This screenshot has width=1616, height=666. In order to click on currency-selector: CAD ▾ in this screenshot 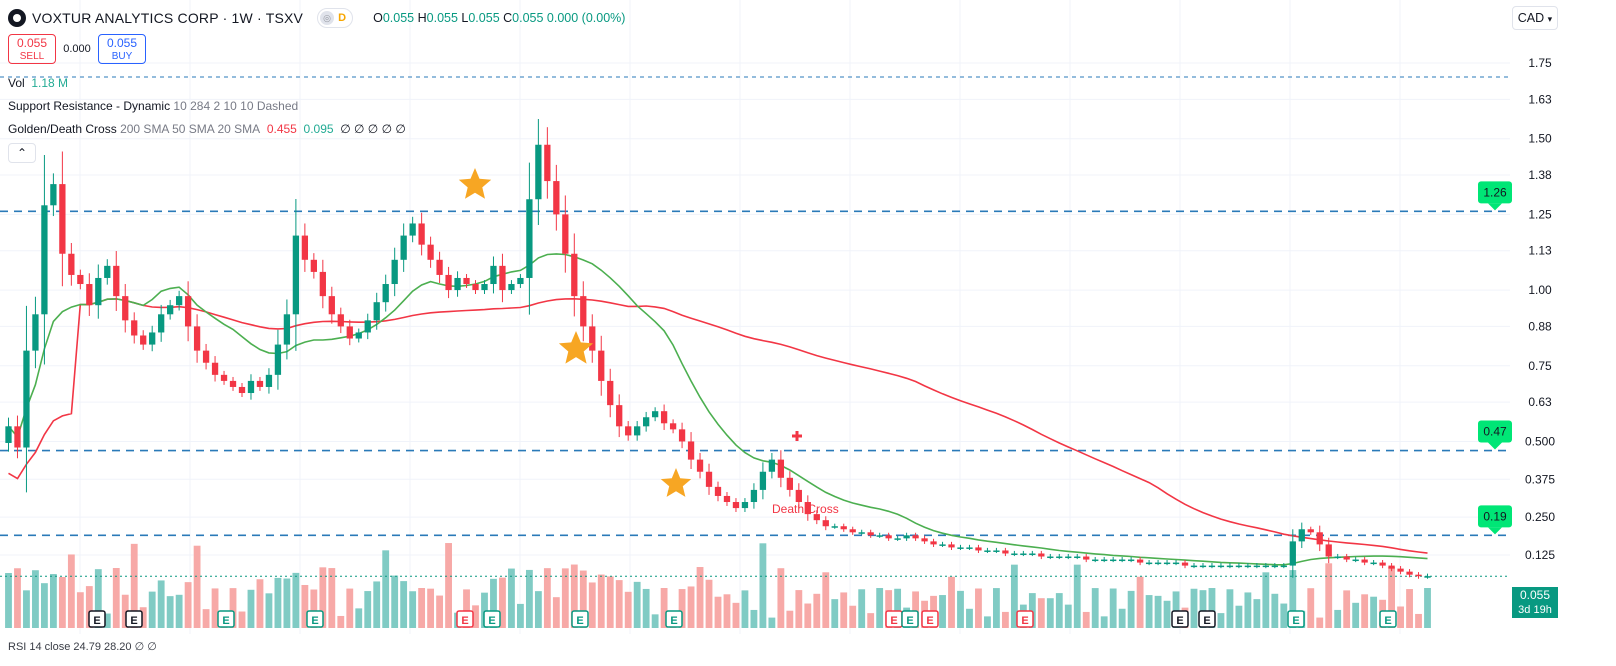, I will do `click(1535, 18)`.